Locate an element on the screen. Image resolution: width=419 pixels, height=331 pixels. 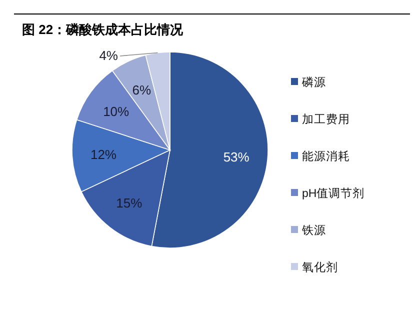
legend-label: 加工费用 is located at coordinates (326, 119).